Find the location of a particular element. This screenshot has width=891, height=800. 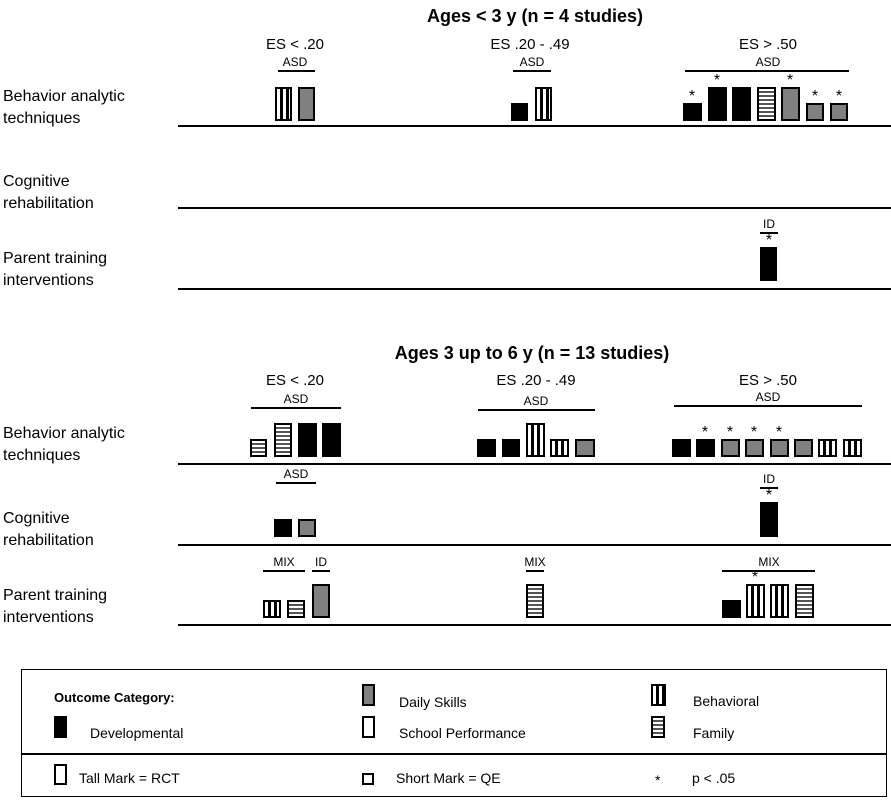

panel1-es-low-header: ES < .20 is located at coordinates (295, 44).